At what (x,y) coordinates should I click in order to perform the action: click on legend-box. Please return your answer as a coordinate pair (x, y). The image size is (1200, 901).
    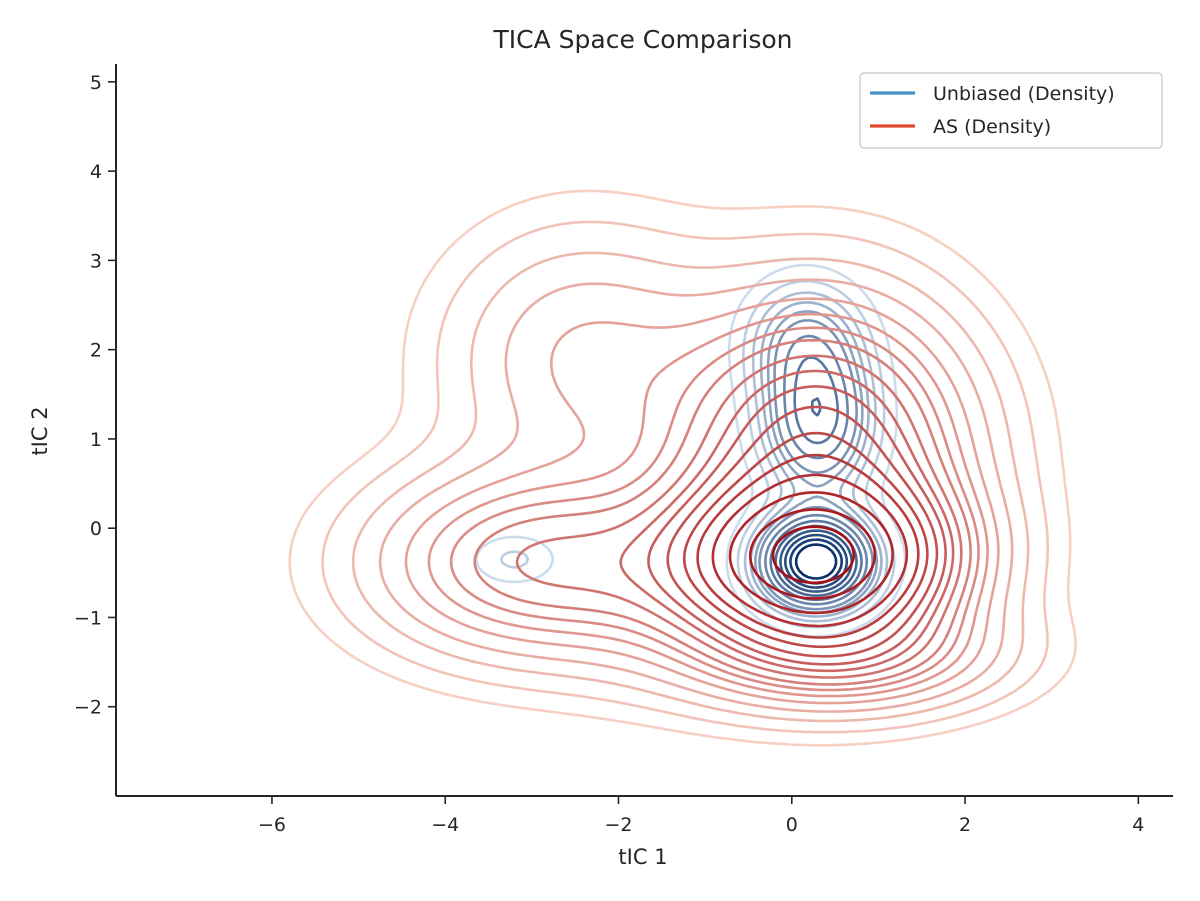
    Looking at the image, I should click on (1011, 110).